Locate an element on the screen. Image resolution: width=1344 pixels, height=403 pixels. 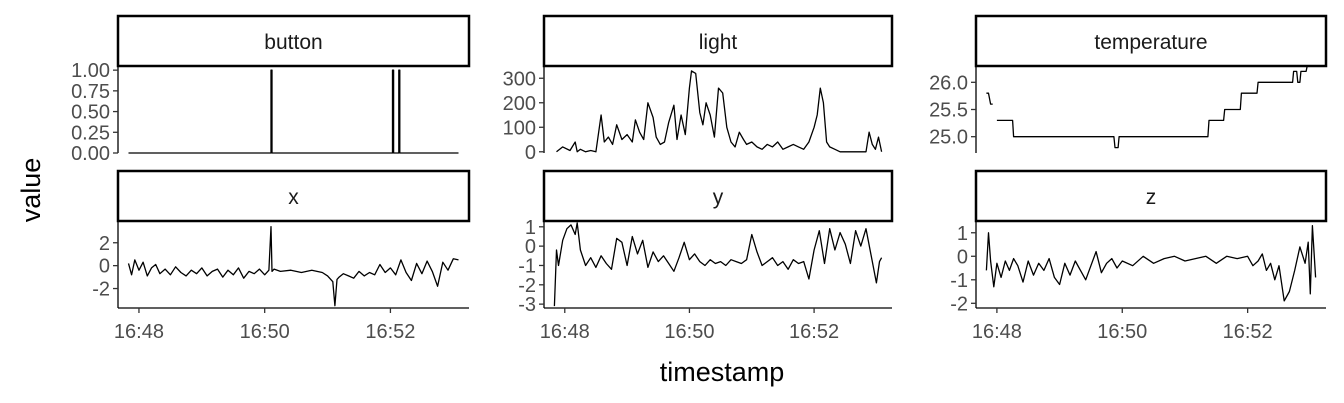
series-line-temperature is located at coordinates (1151, 107).